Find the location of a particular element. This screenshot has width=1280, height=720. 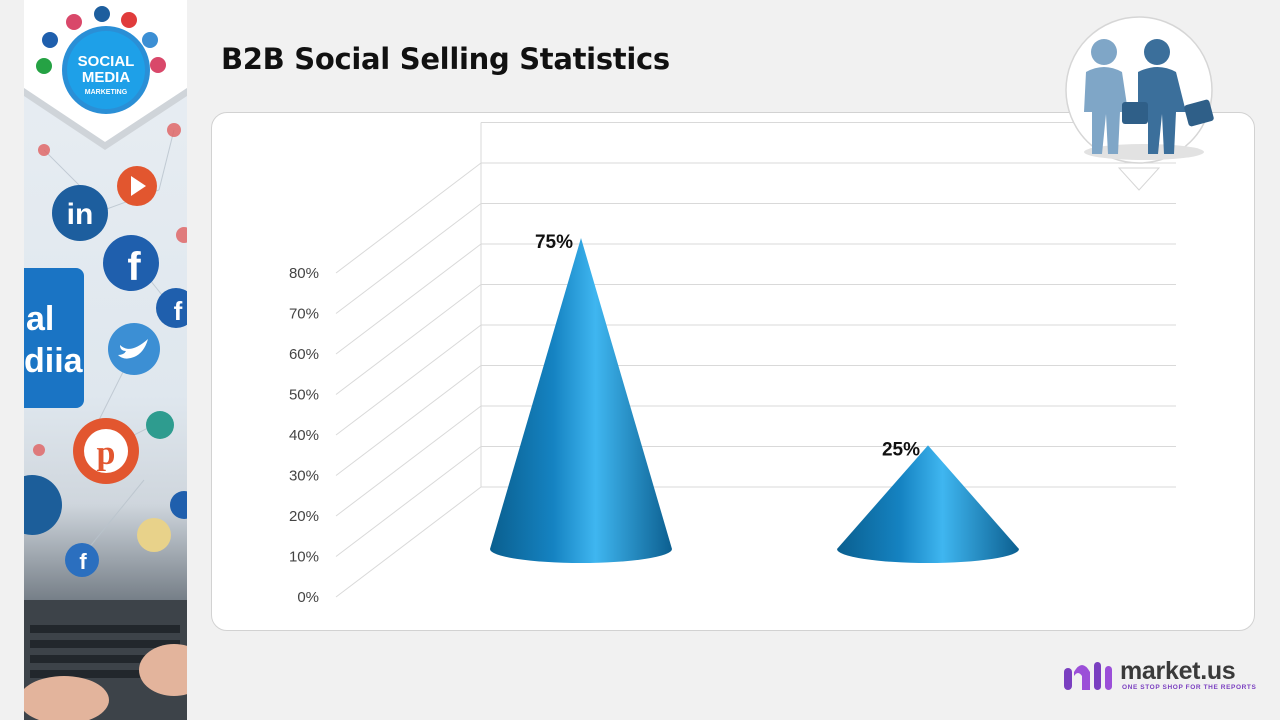

linkedin-icon is located at coordinates (80, 213).